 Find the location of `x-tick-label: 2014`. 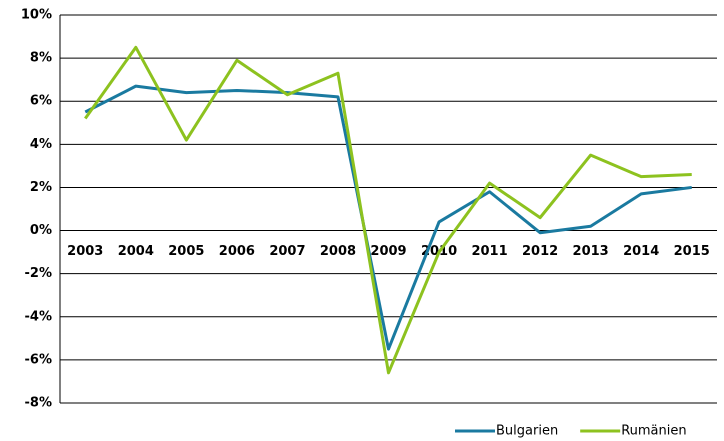

x-tick-label: 2014 is located at coordinates (641, 251).